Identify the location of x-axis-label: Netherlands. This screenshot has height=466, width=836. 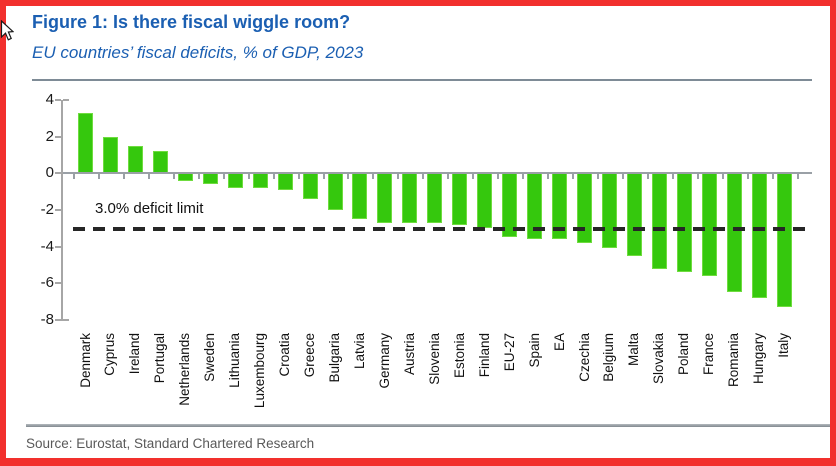
(185, 369).